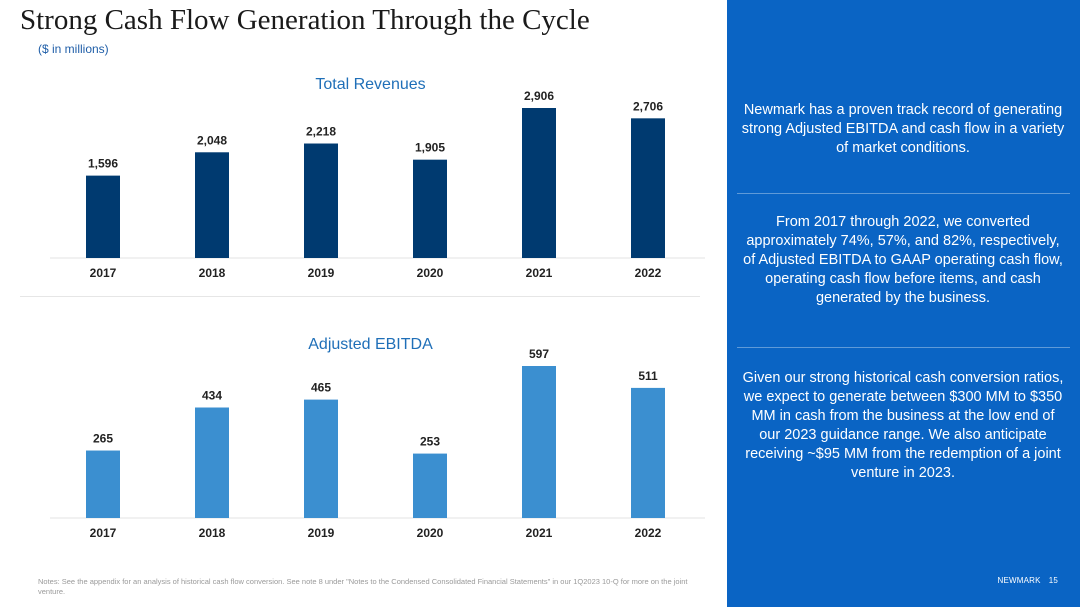  What do you see at coordinates (1053, 580) in the screenshot?
I see `page-number: 15` at bounding box center [1053, 580].